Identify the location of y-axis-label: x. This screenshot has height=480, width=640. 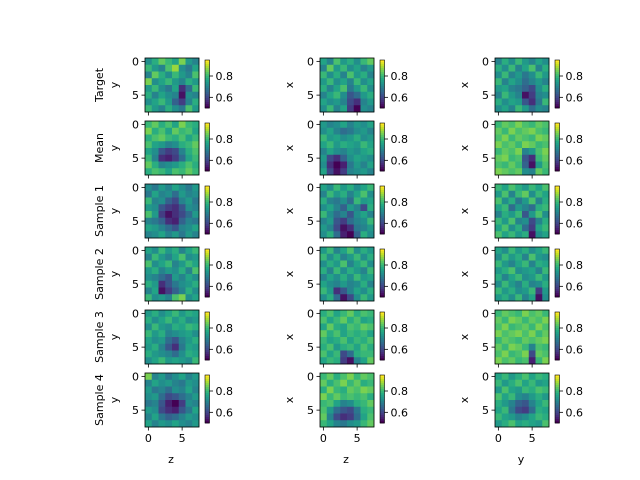
(464, 84).